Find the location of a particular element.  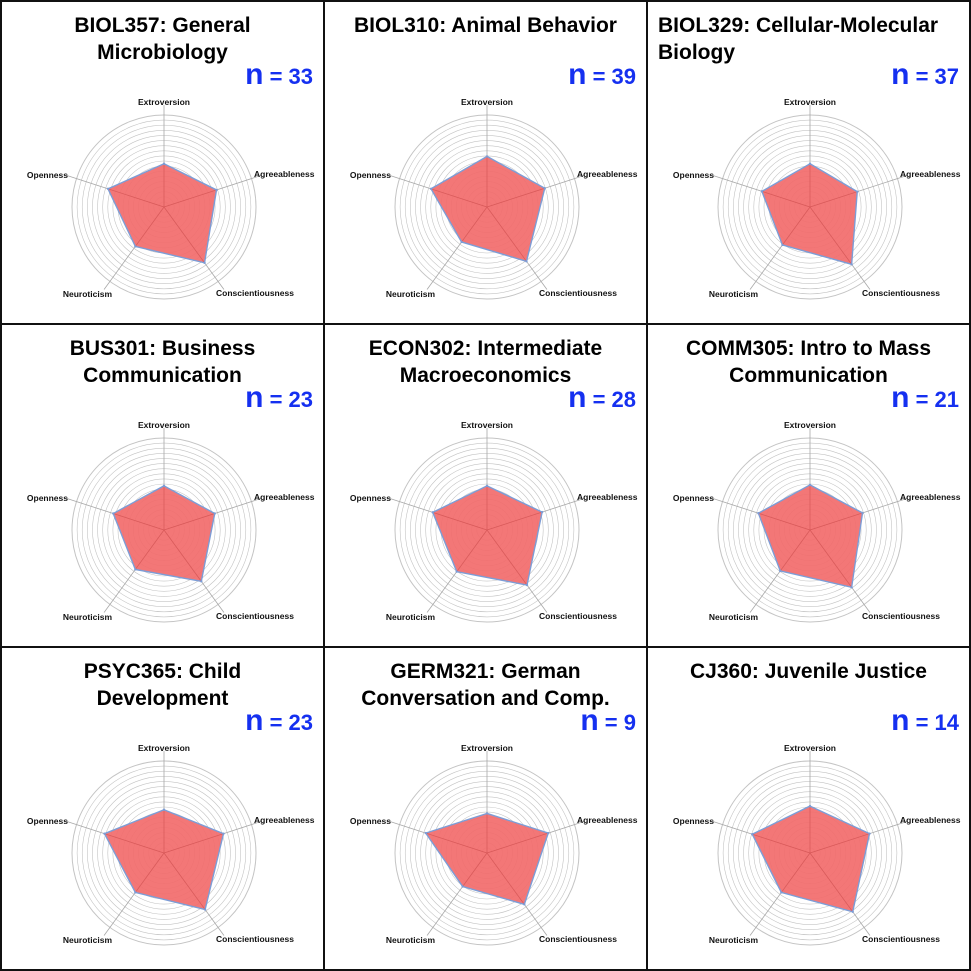

n-value: = 39 is located at coordinates (614, 76).